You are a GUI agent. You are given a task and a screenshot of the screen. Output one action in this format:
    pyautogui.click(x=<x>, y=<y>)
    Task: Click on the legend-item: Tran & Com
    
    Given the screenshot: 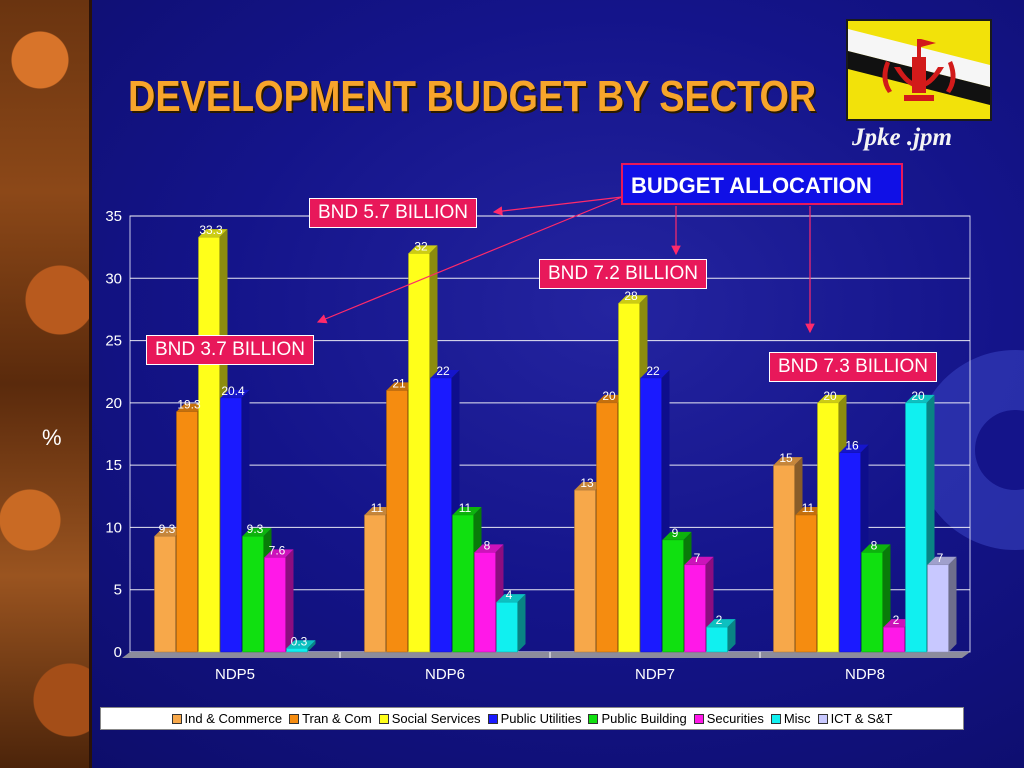 What is the action you would take?
    pyautogui.click(x=330, y=718)
    